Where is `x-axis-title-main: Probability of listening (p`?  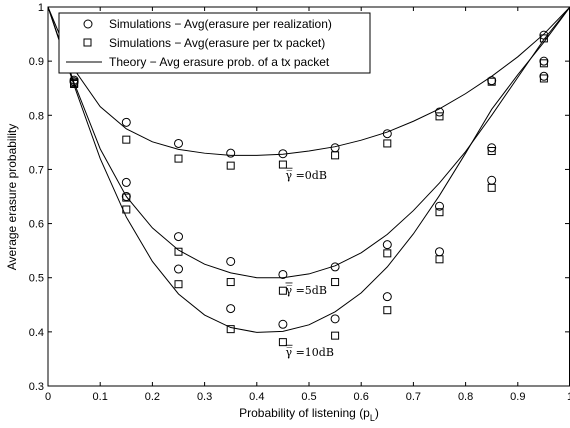 x-axis-title-main: Probability of listening (p is located at coordinates (304, 413).